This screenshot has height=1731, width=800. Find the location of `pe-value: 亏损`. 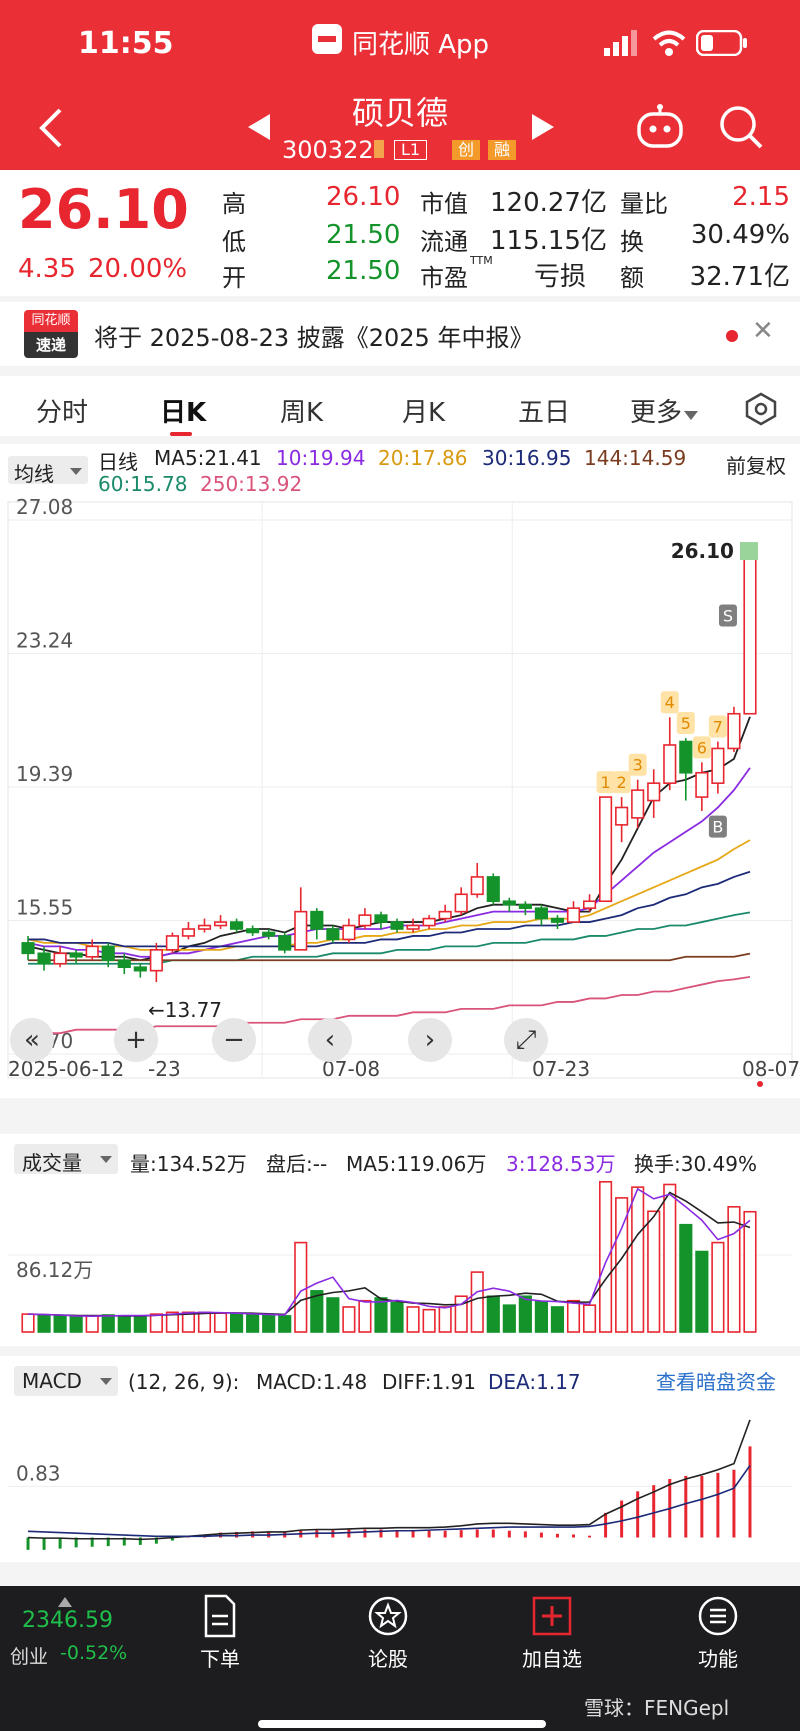

pe-value: 亏损 is located at coordinates (560, 277).